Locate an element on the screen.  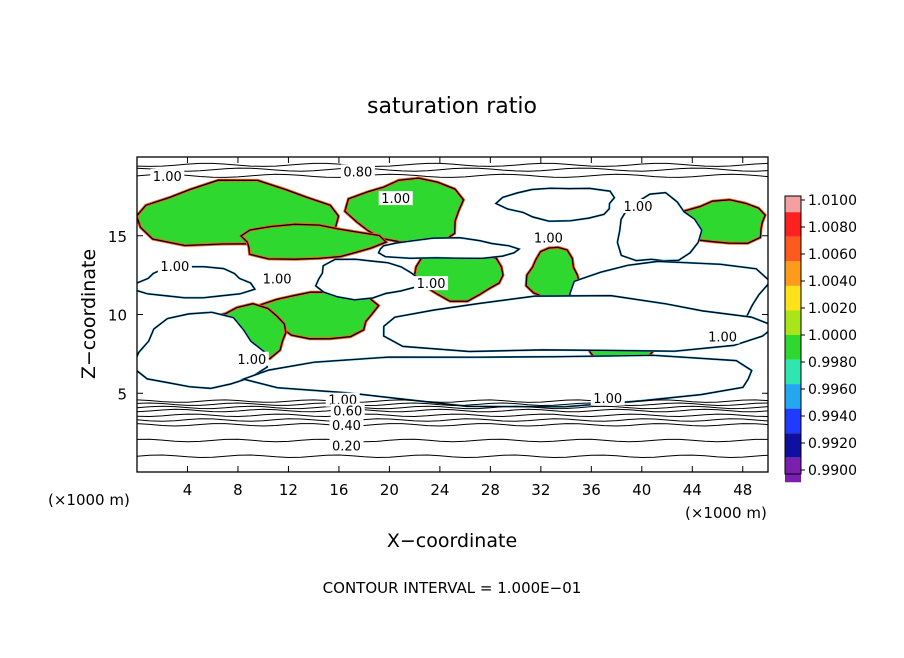
contour-label-0: 1.00 is located at coordinates (167, 177).